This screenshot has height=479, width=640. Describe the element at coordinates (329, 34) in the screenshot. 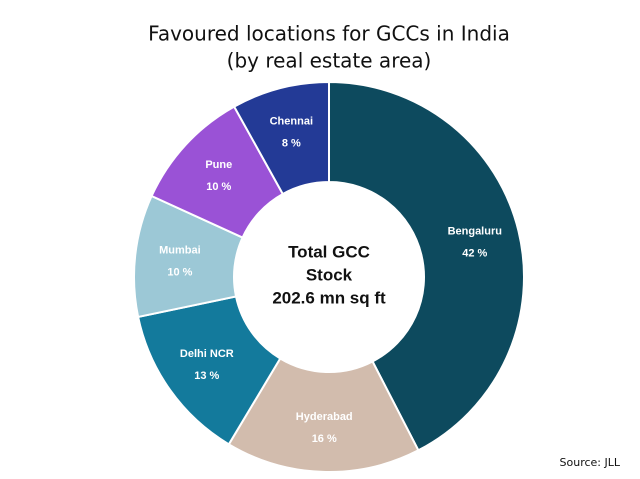

I see `chart-title: Favoured locations for GCCs in India` at that location.